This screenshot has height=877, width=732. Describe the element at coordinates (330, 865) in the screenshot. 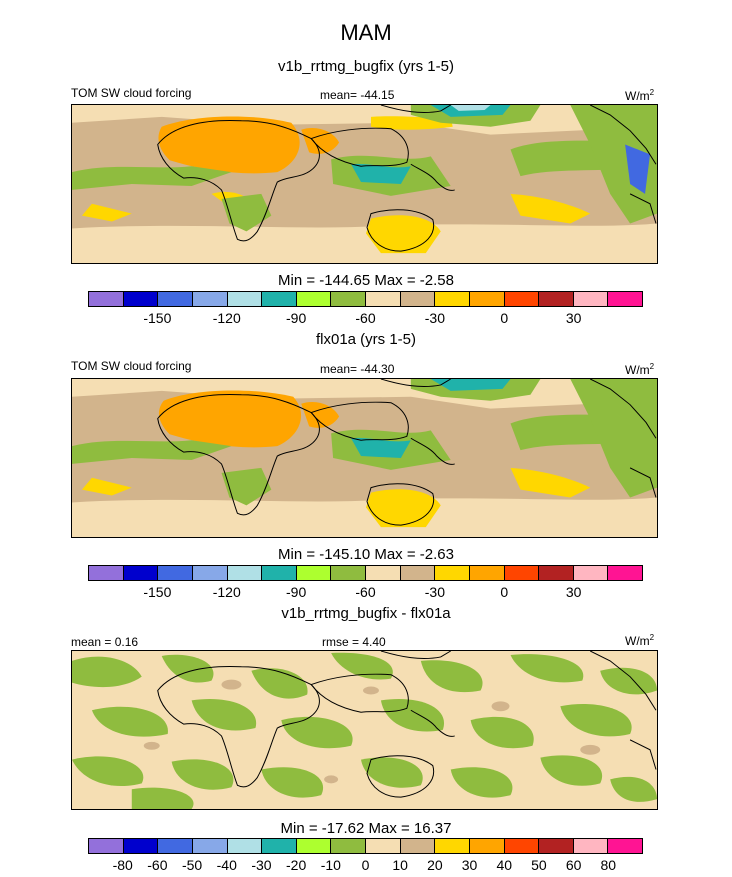

I see `colorbar-tick-label: -10` at that location.